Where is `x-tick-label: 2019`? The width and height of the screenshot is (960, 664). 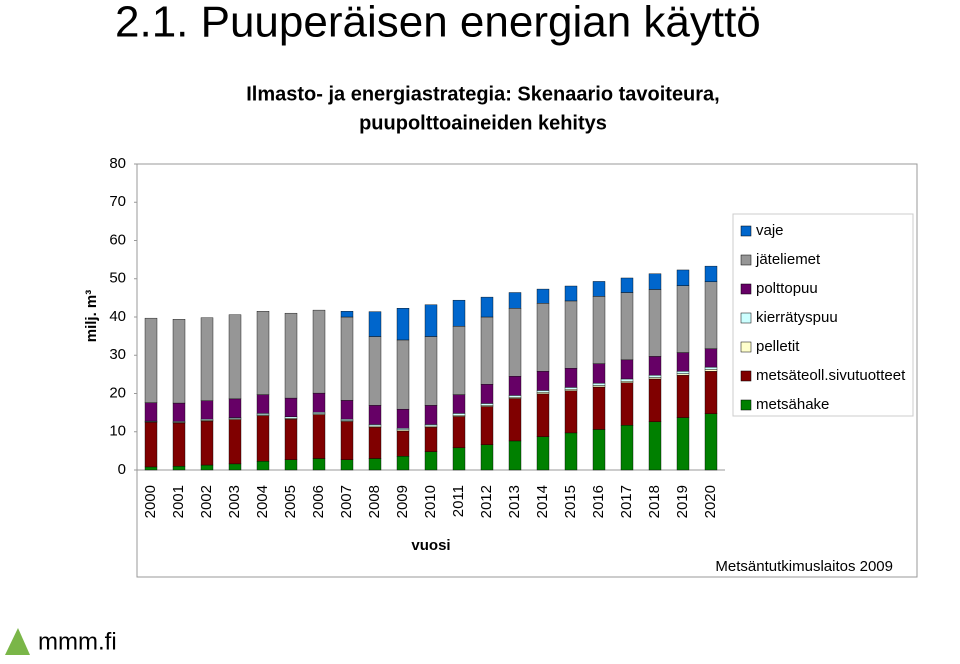 x-tick-label: 2019 is located at coordinates (682, 501).